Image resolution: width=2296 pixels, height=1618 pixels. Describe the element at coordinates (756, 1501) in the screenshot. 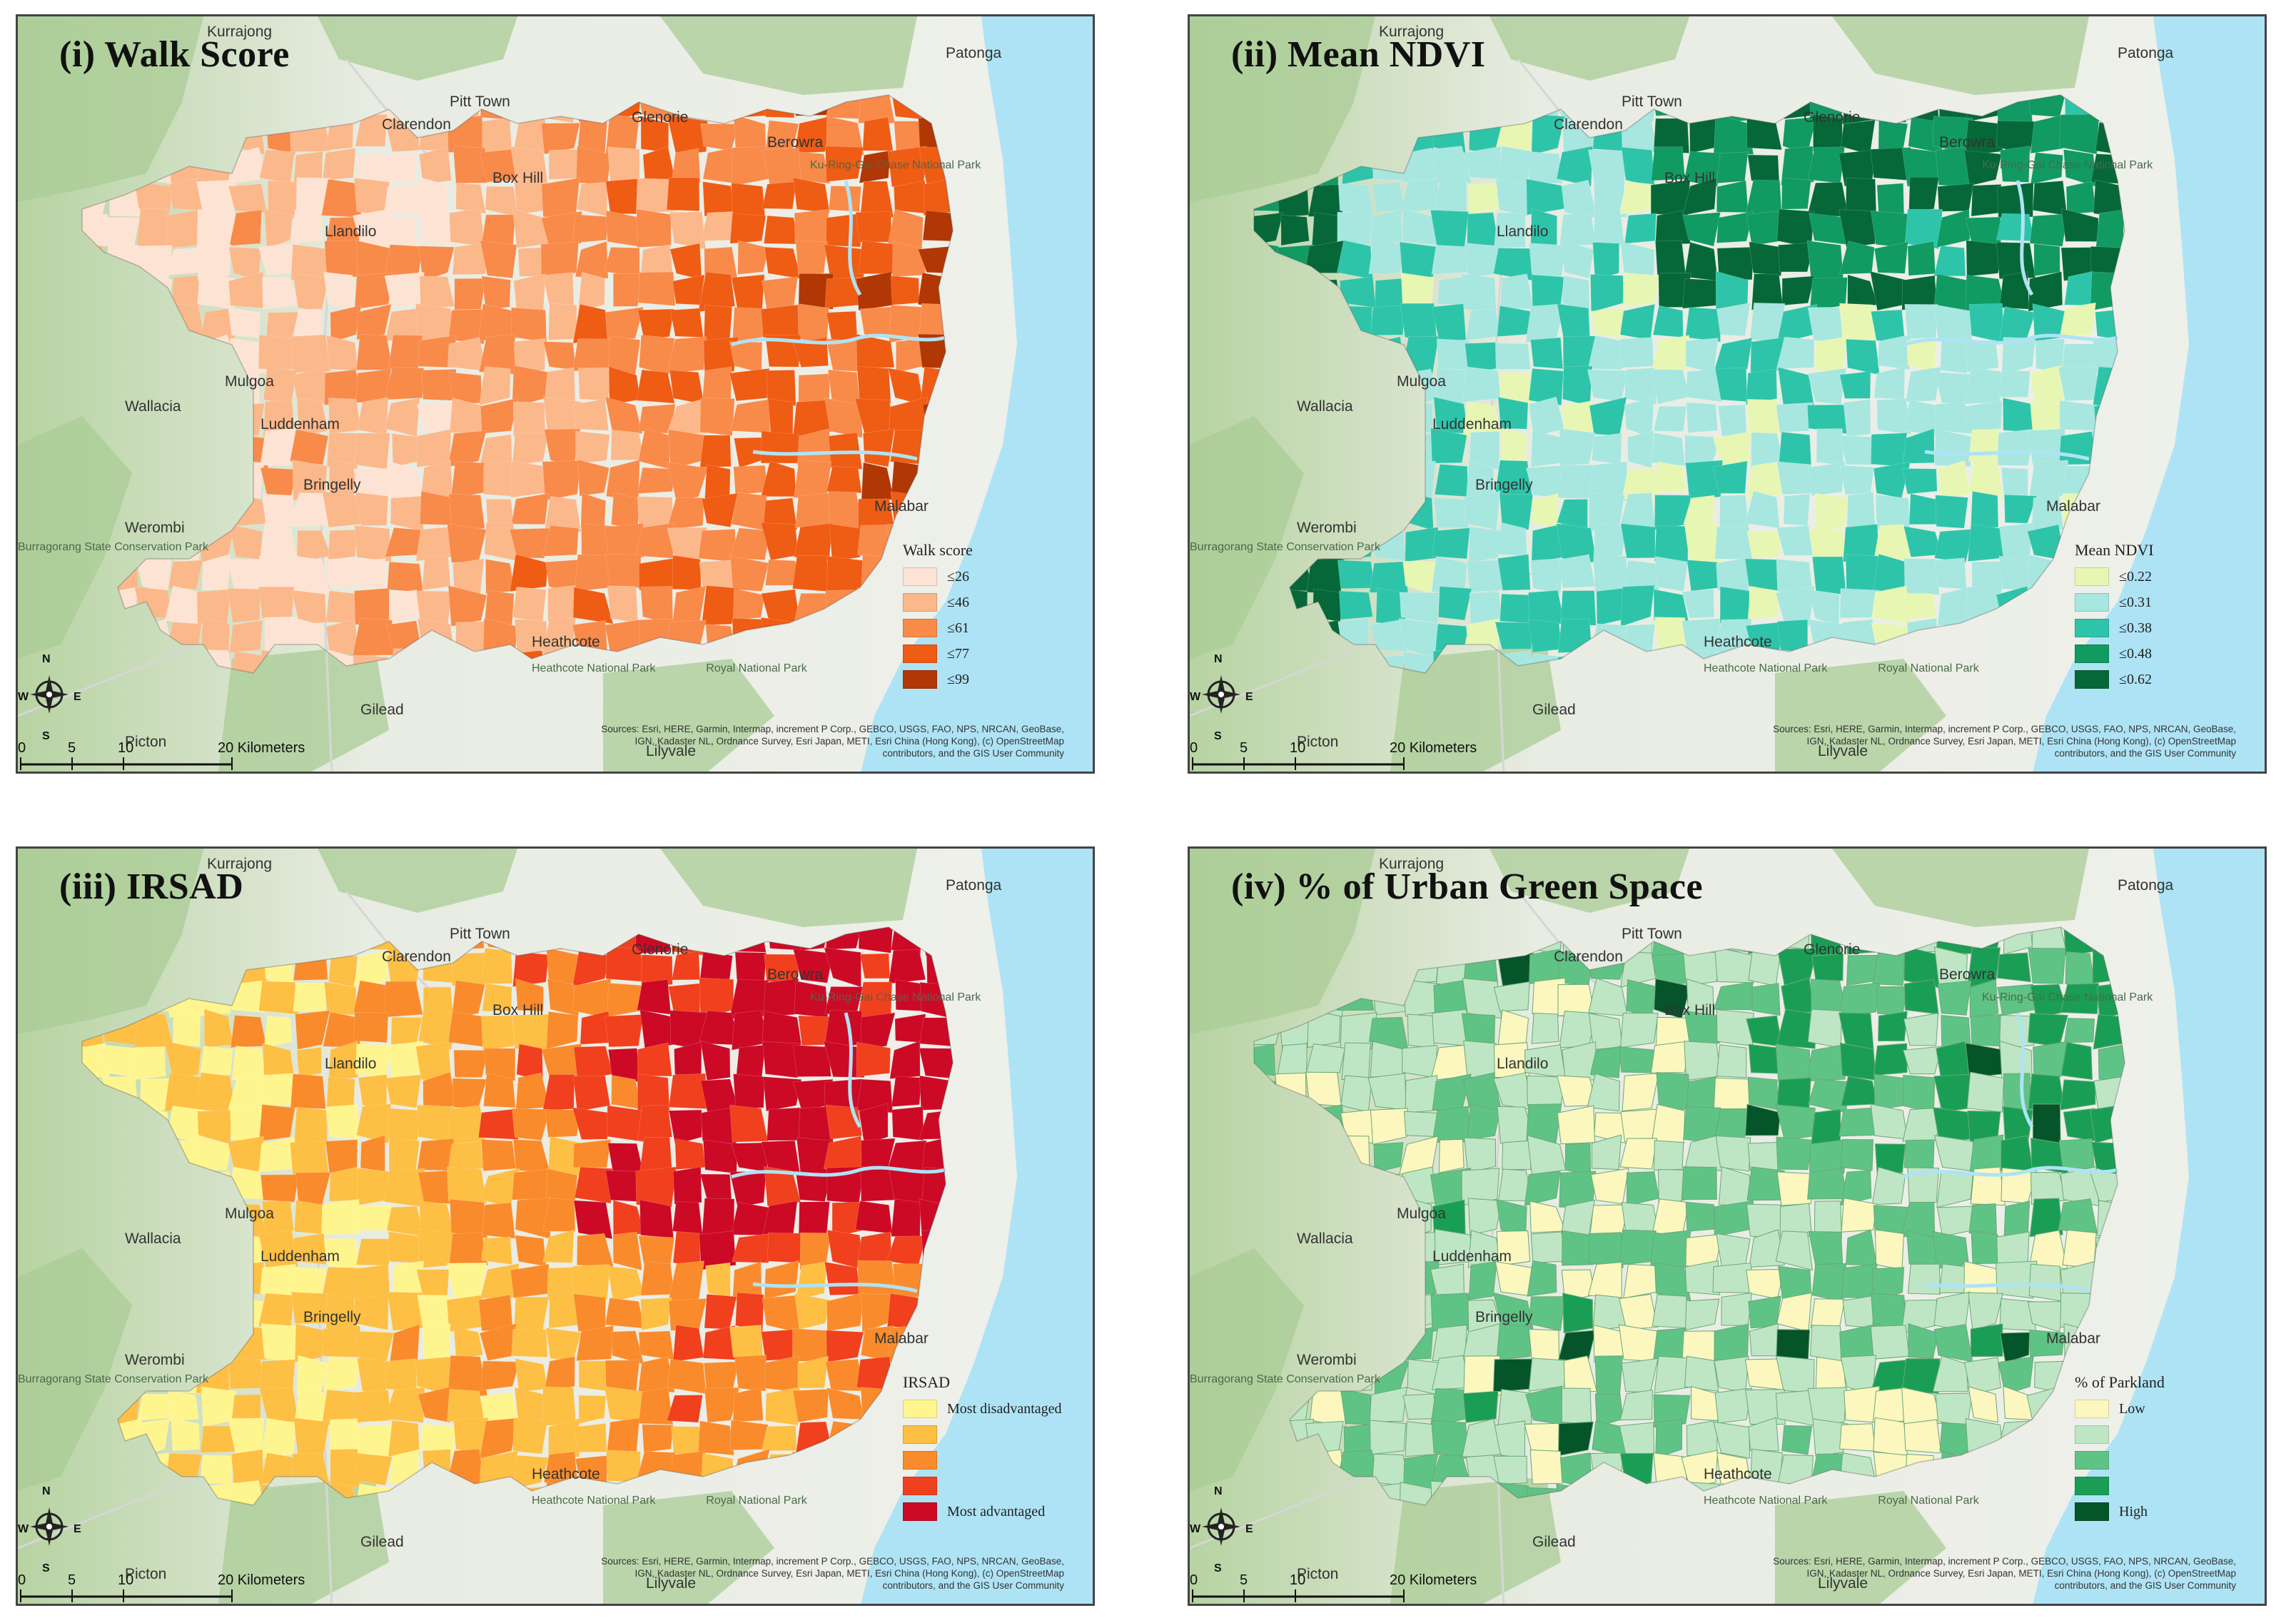

I see `park-label-royal-np: Royal National Park` at that location.